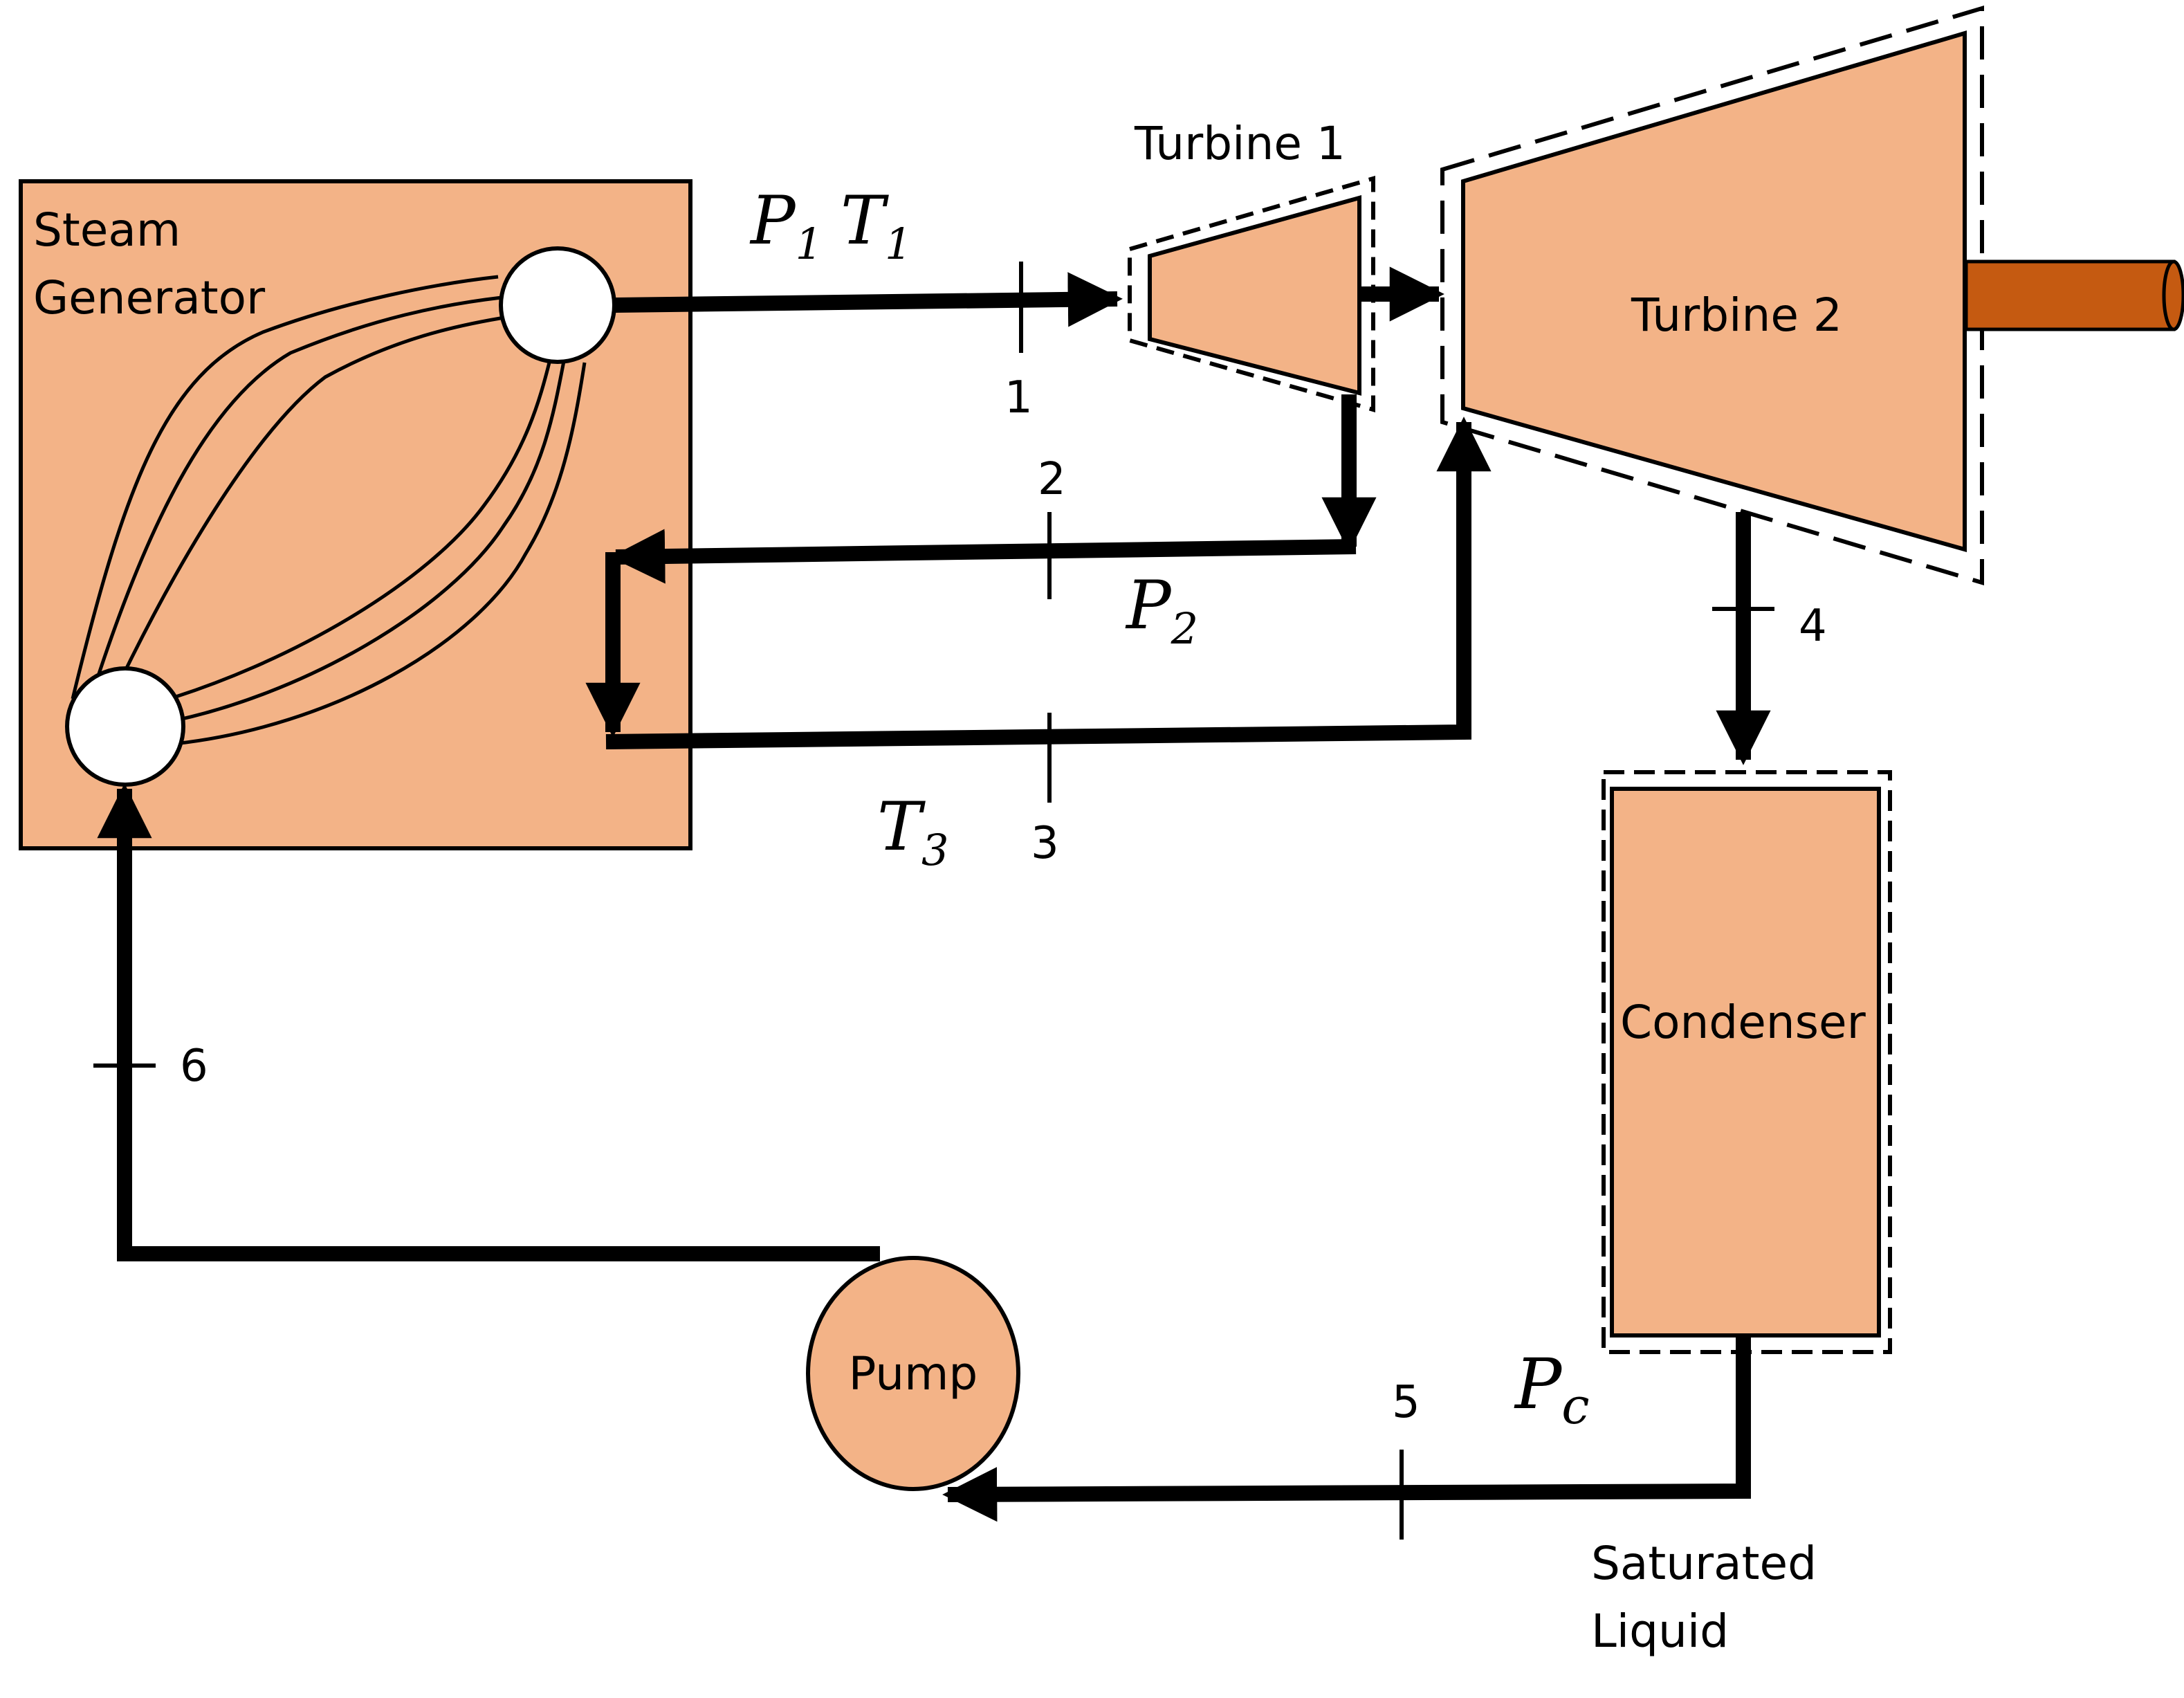 Image resolution: width=2184 pixels, height=1698 pixels. What do you see at coordinates (125, 726) in the screenshot?
I see `water-drum` at bounding box center [125, 726].